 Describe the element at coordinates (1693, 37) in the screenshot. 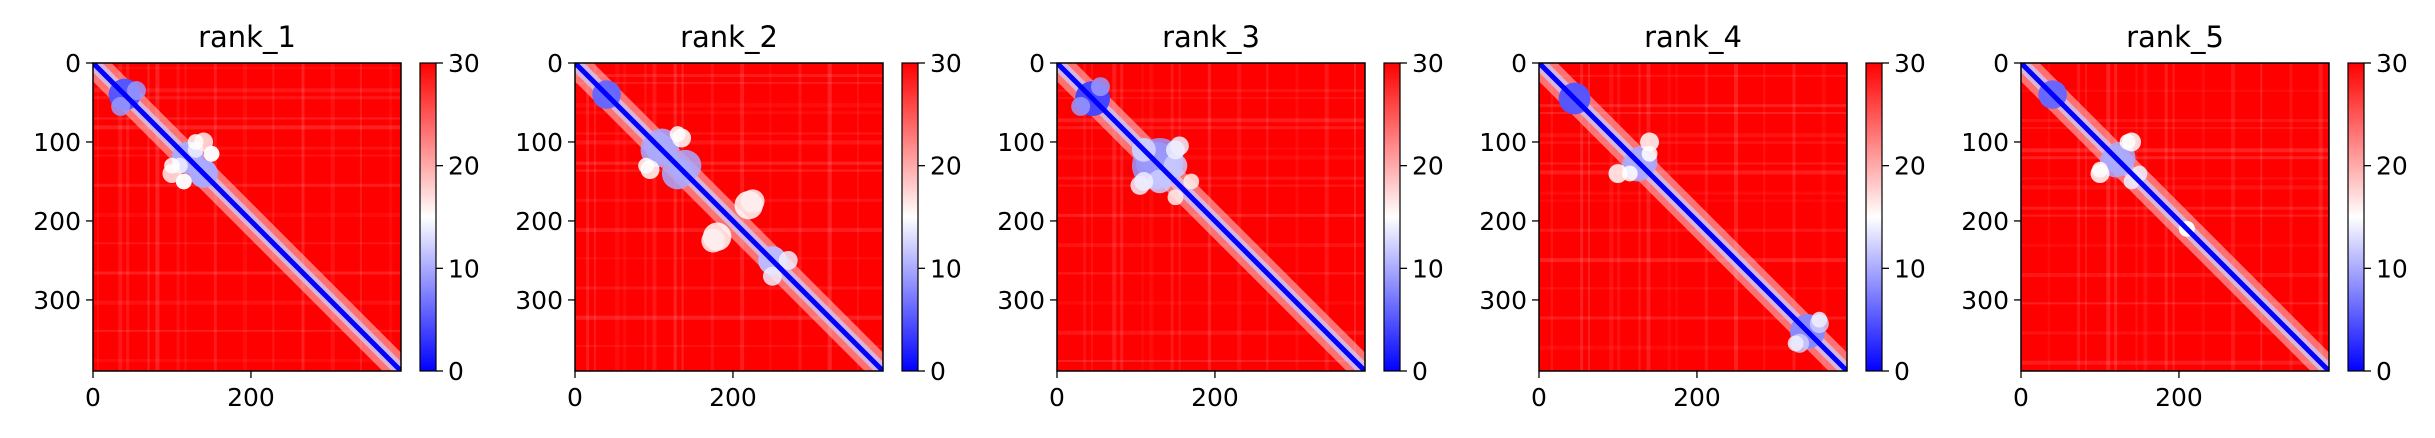

I see `panel-title: rank_4` at that location.